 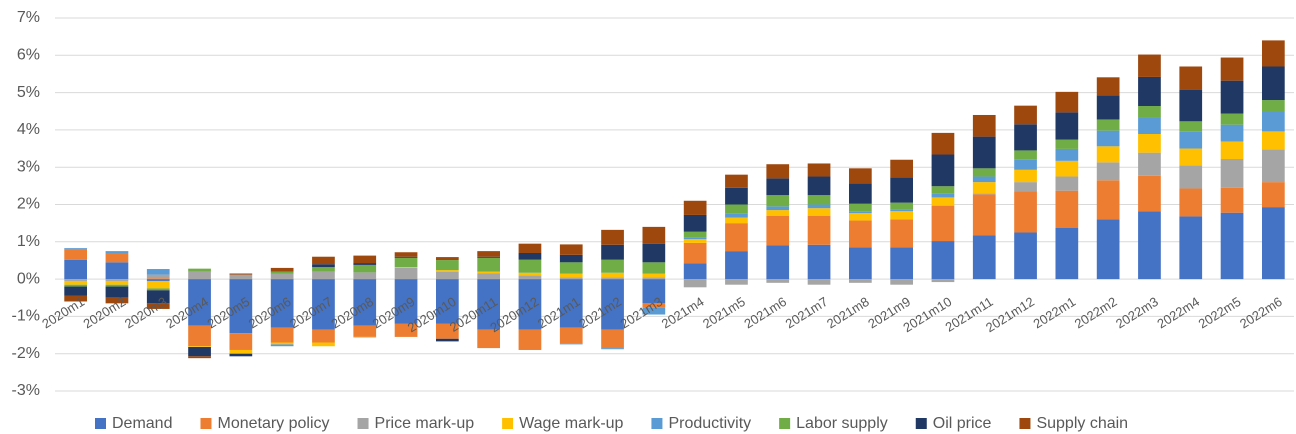 I want to click on y-tick-label: 4%, so click(x=28, y=129).